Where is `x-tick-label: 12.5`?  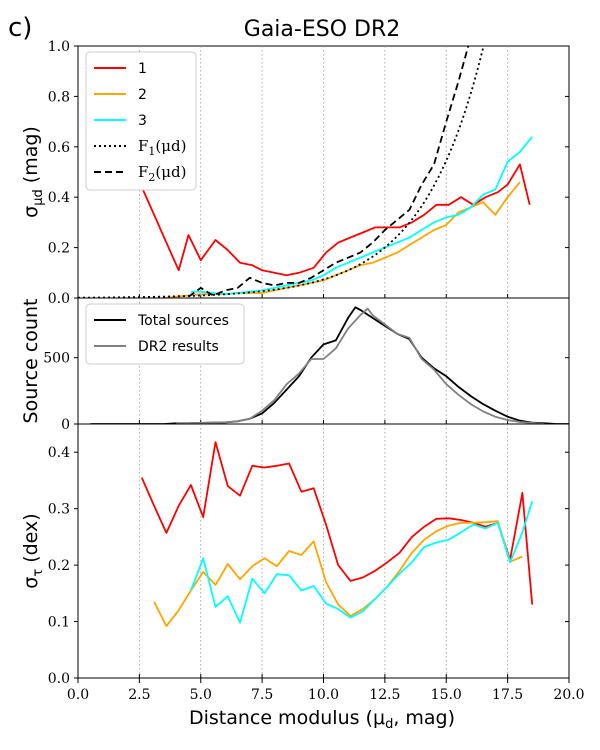 x-tick-label: 12.5 is located at coordinates (384, 695).